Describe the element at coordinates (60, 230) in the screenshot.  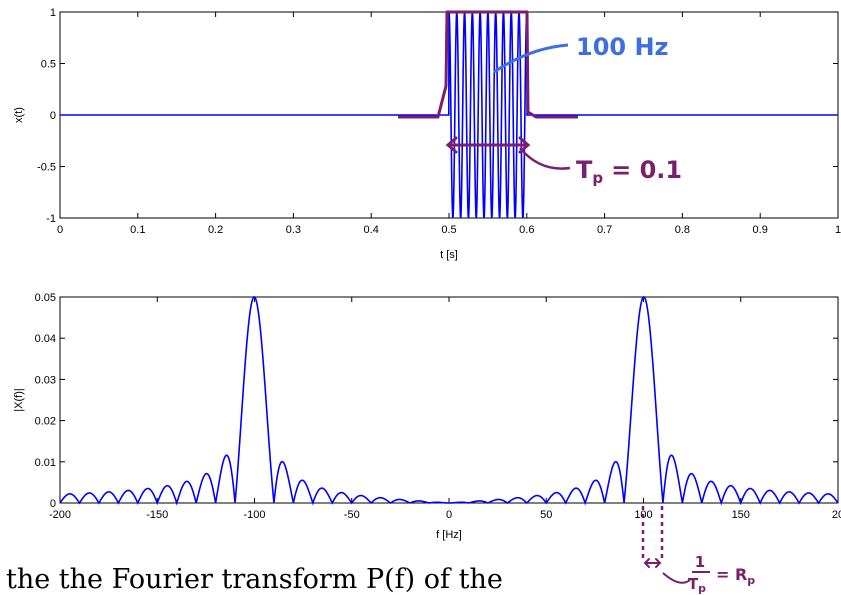
I see `time-xtick-label: 0` at that location.